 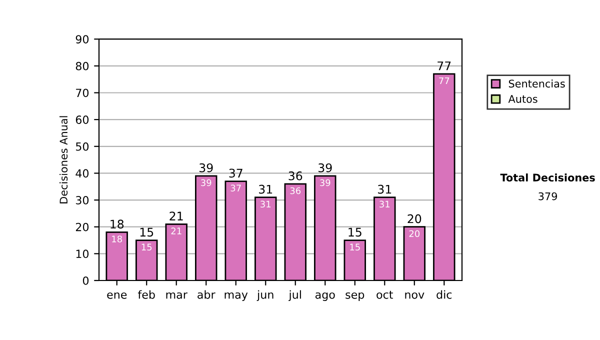 What do you see at coordinates (82, 39) in the screenshot?
I see `y-tick-label: 90` at bounding box center [82, 39].